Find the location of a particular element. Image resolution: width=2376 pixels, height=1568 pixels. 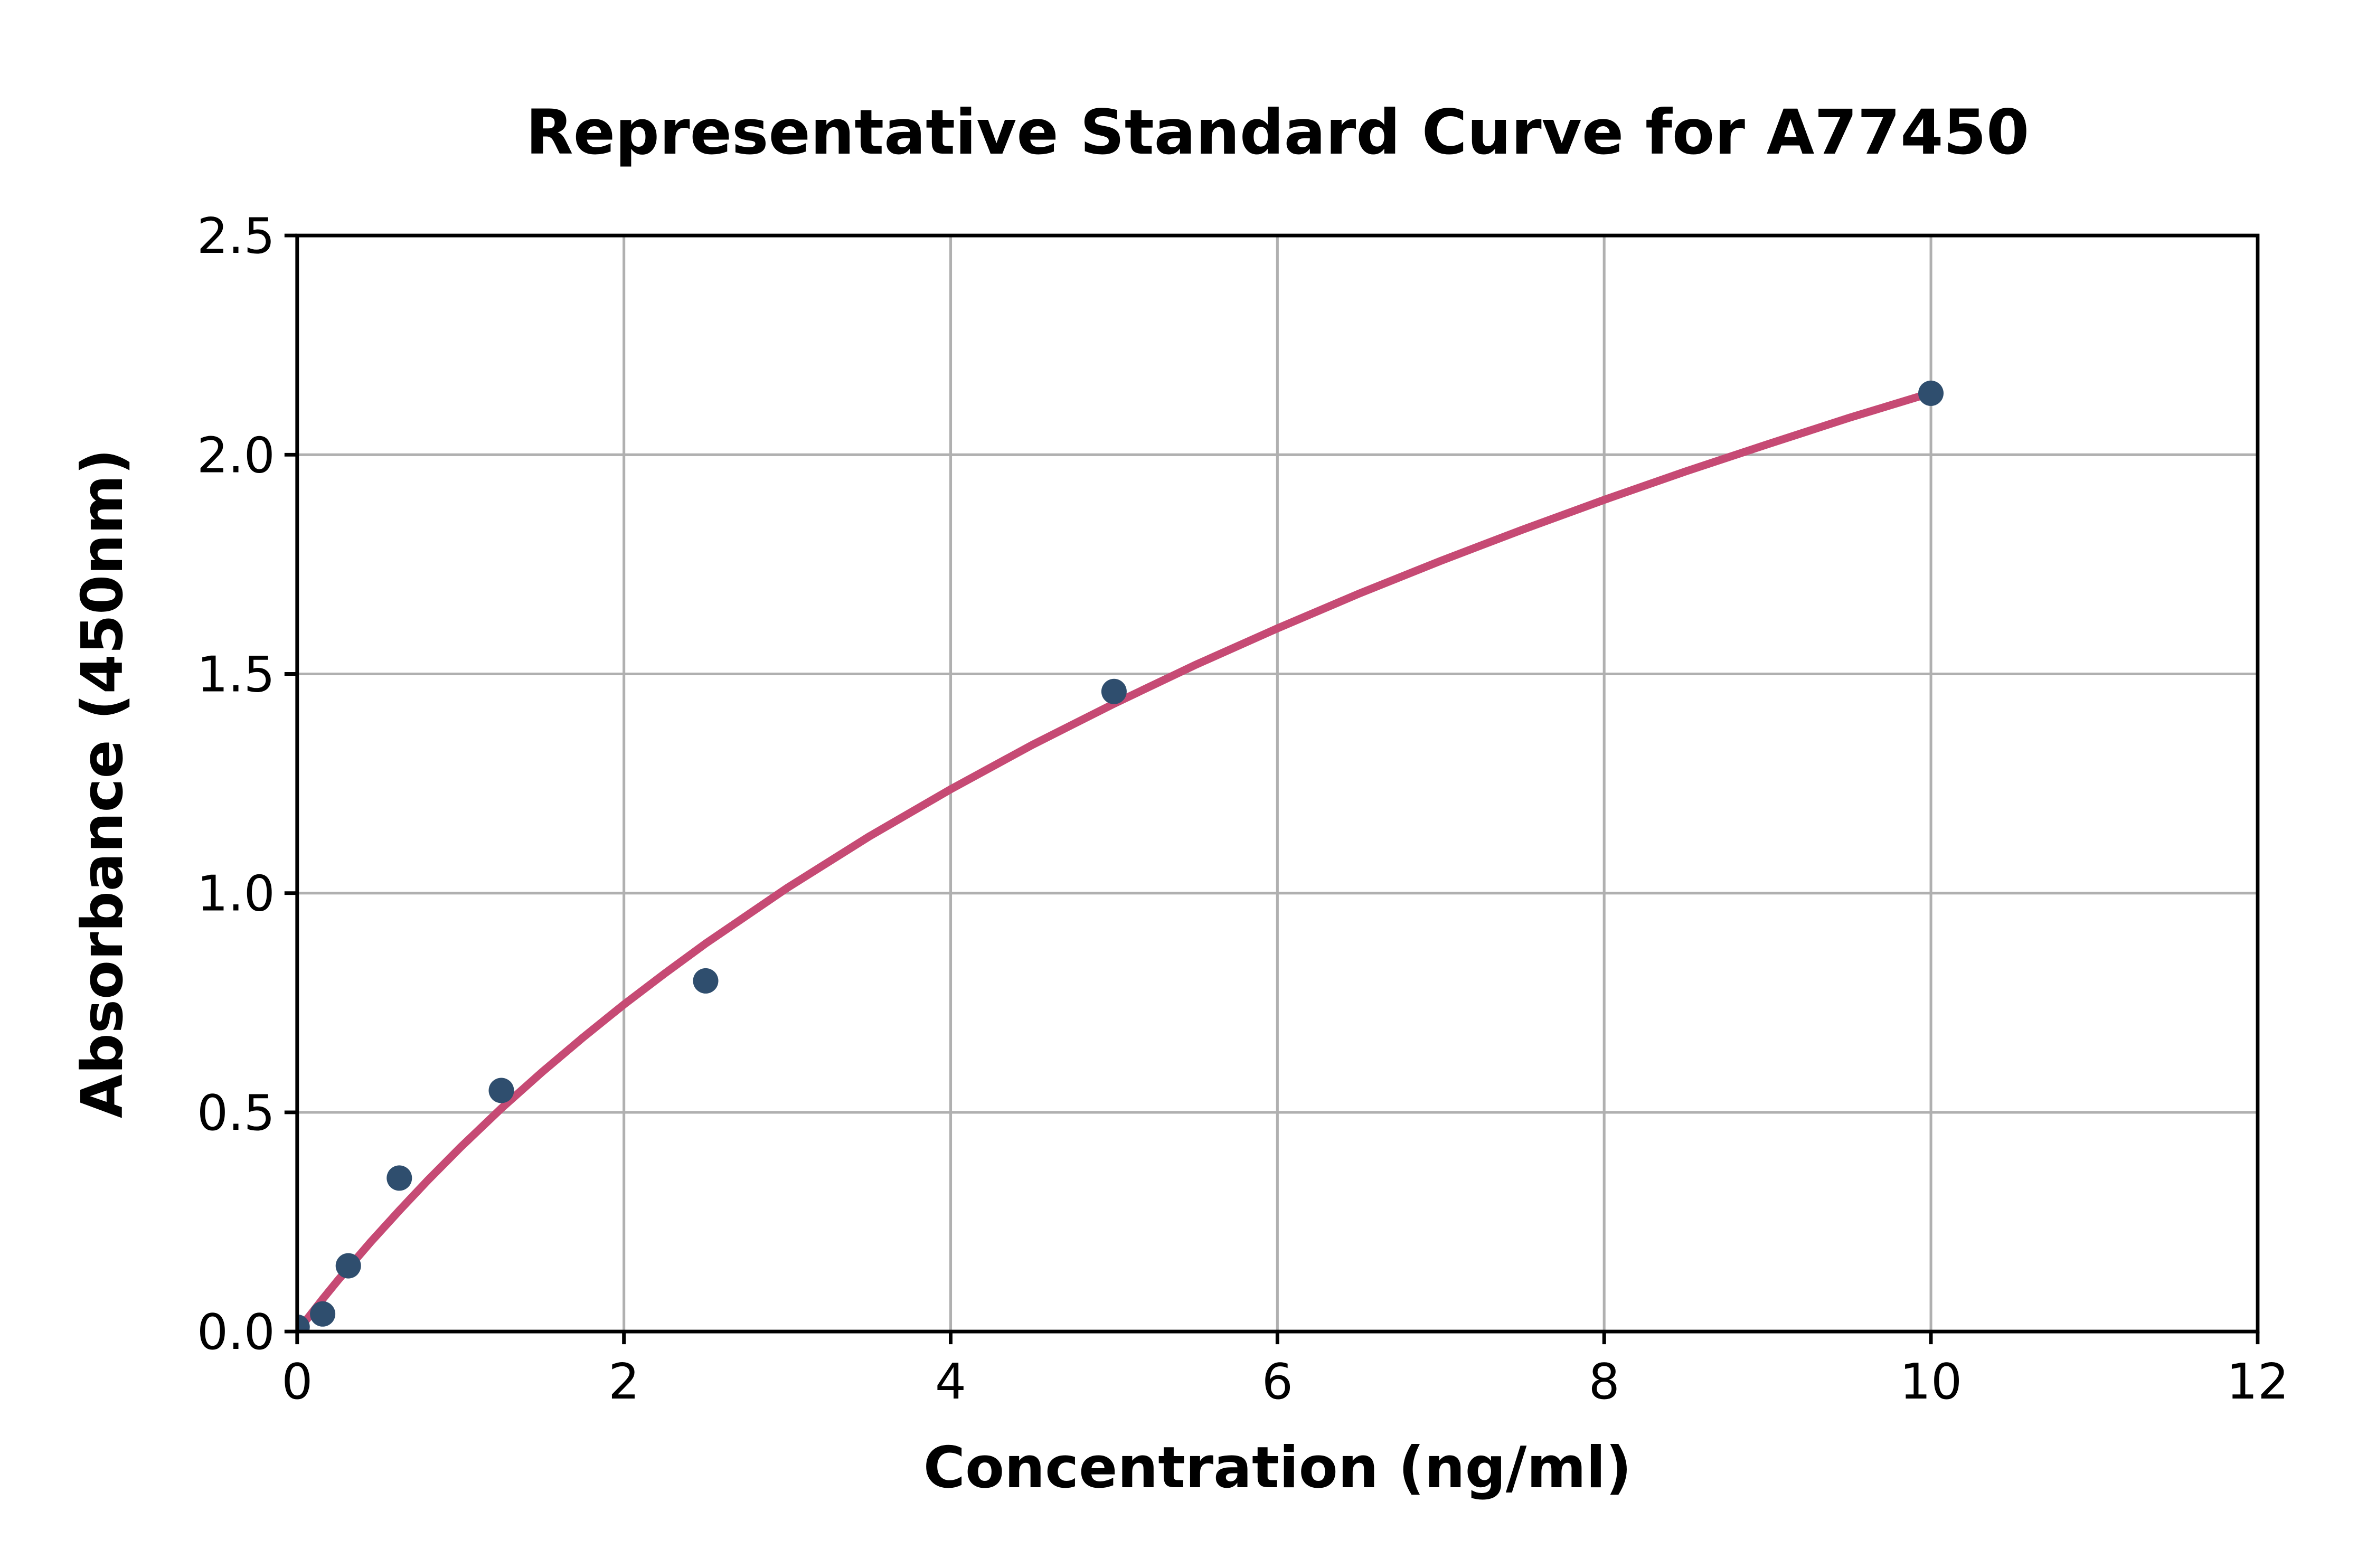

y-axis-label: Absorbance (450nm) is located at coordinates (103, 783).